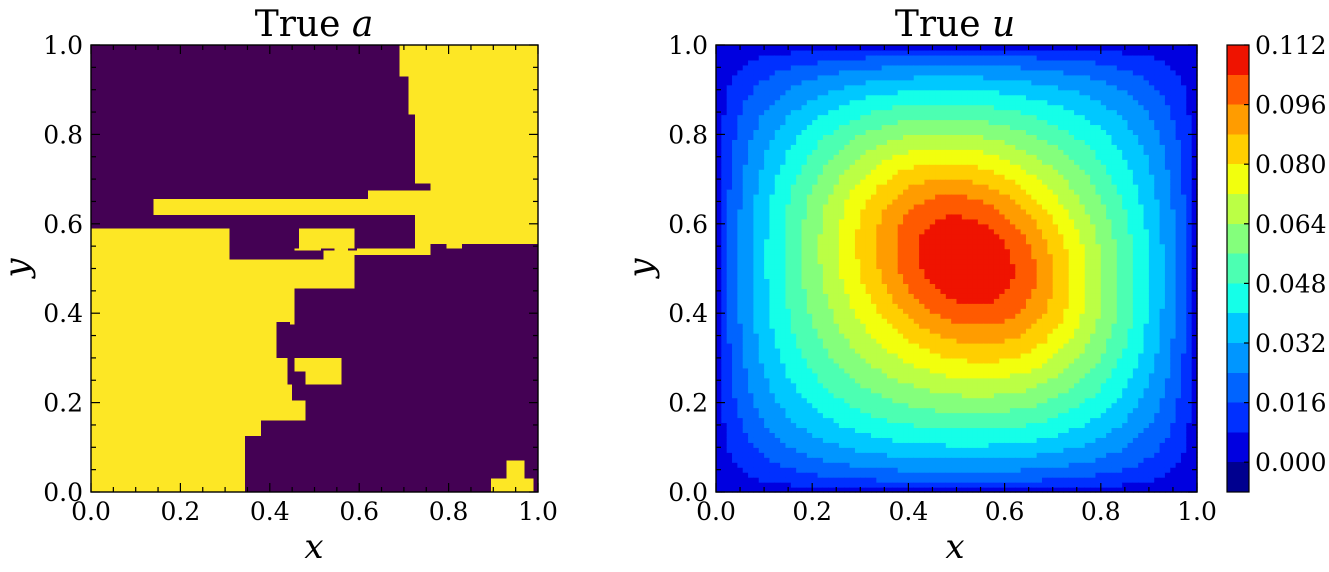 The image size is (1329, 572). Describe the element at coordinates (326, 238) in the screenshot. I see `heatmap-cell-high` at that location.